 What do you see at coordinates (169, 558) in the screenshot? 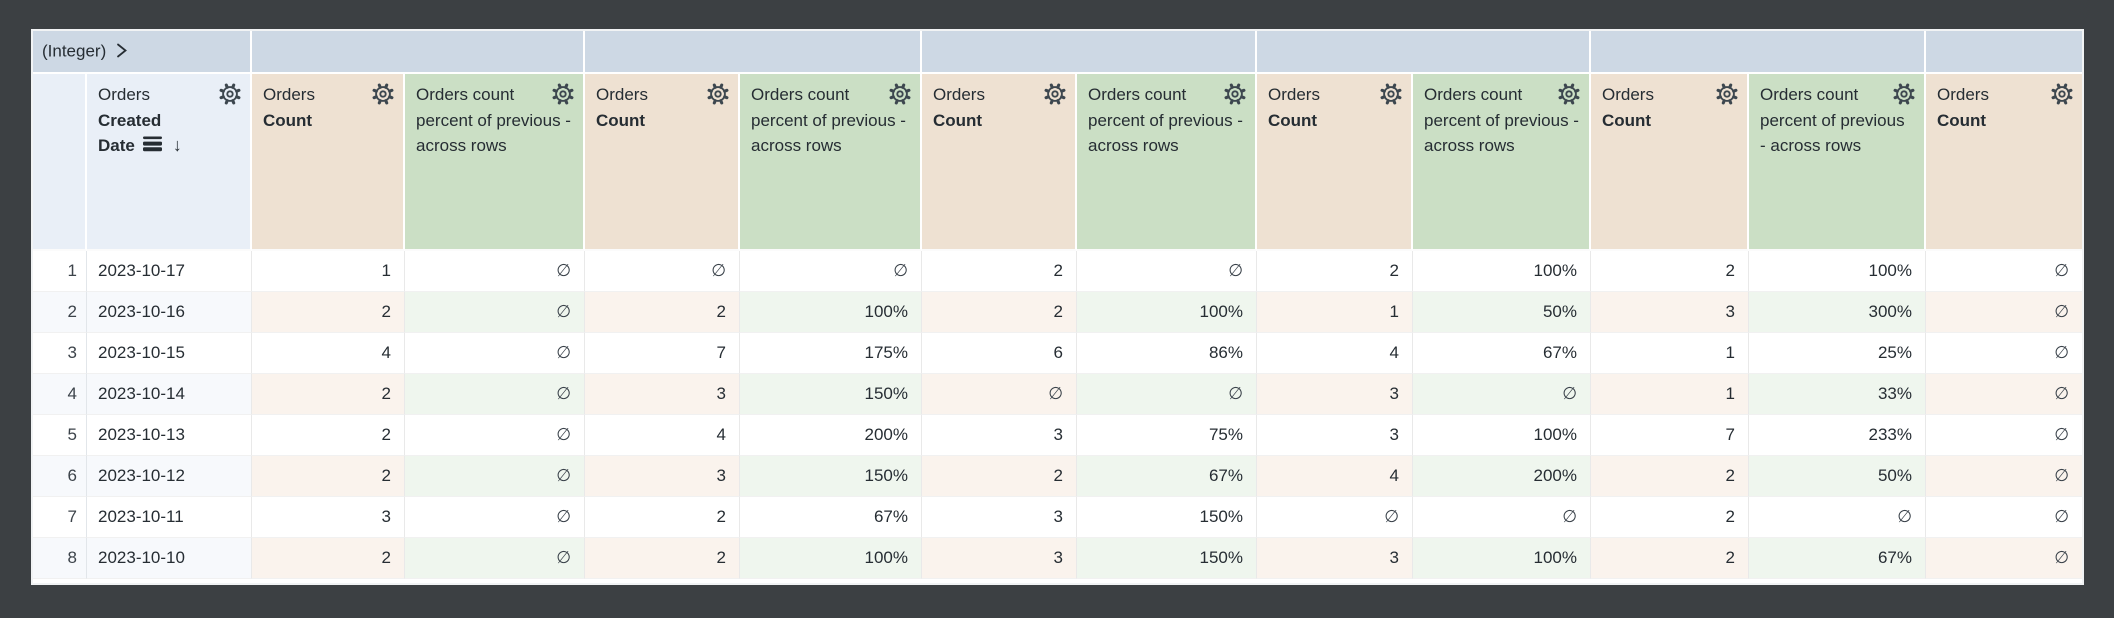
I see `date-cell: 2023-10-10` at bounding box center [169, 558].